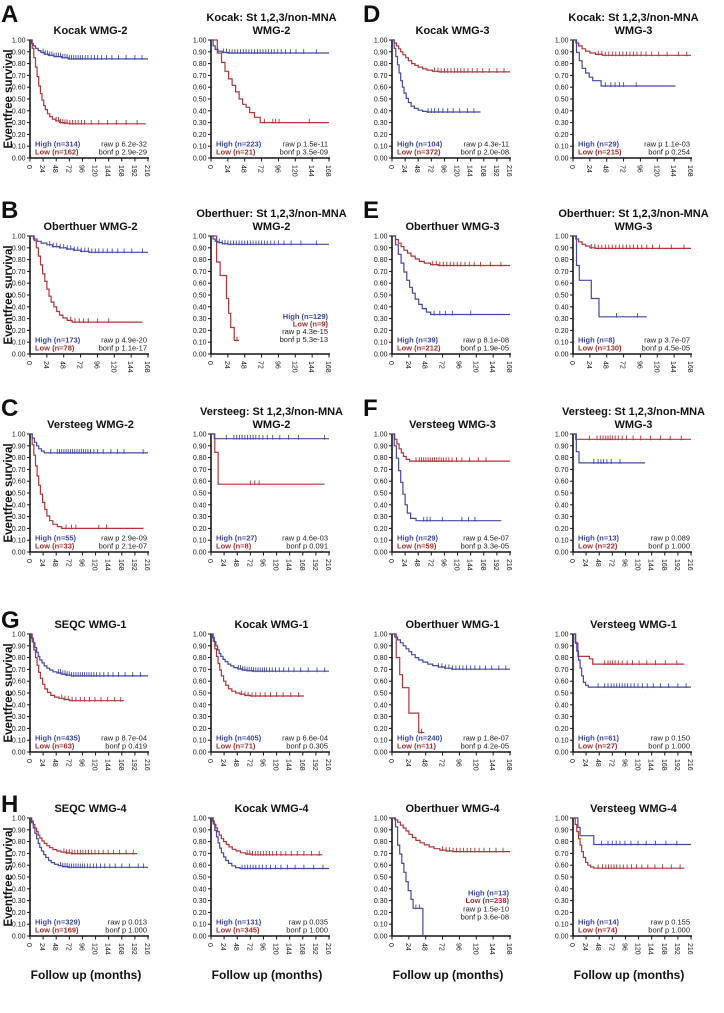 This screenshot has width=724, height=1013. What do you see at coordinates (10, 408) in the screenshot?
I see `panel-letter: C` at bounding box center [10, 408].